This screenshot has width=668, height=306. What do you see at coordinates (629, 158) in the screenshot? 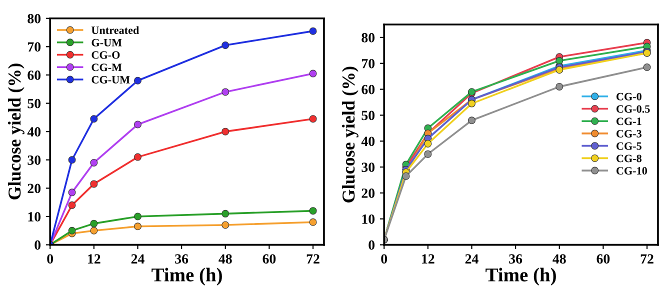
I see `legend-label: CG-8` at bounding box center [629, 158].